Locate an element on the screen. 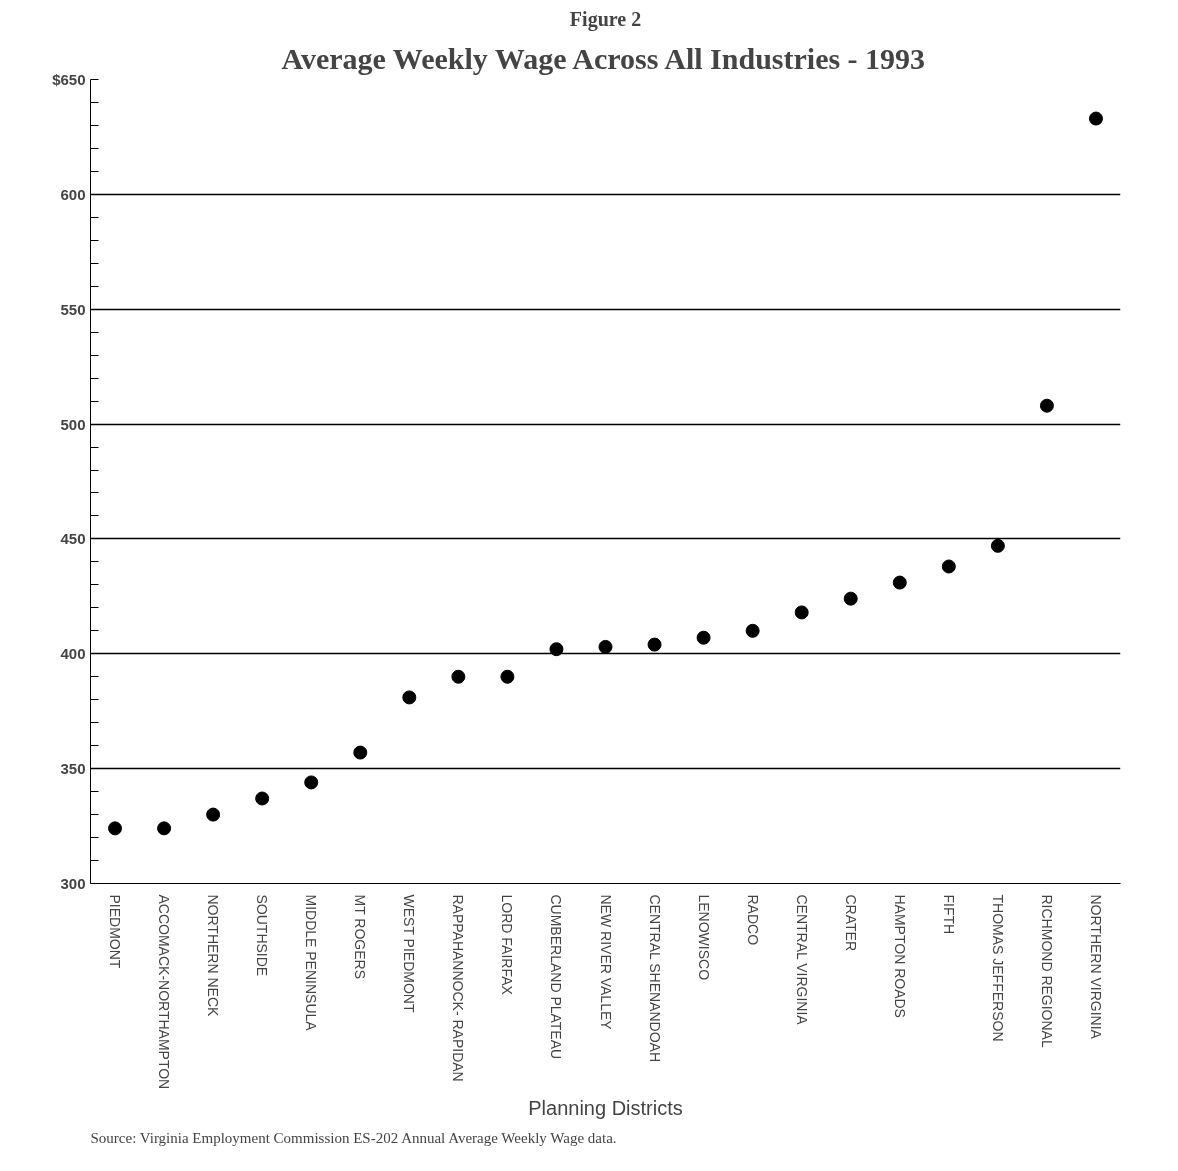 This screenshot has height=1171, width=1178. y-tick-label: 450 is located at coordinates (73, 539).